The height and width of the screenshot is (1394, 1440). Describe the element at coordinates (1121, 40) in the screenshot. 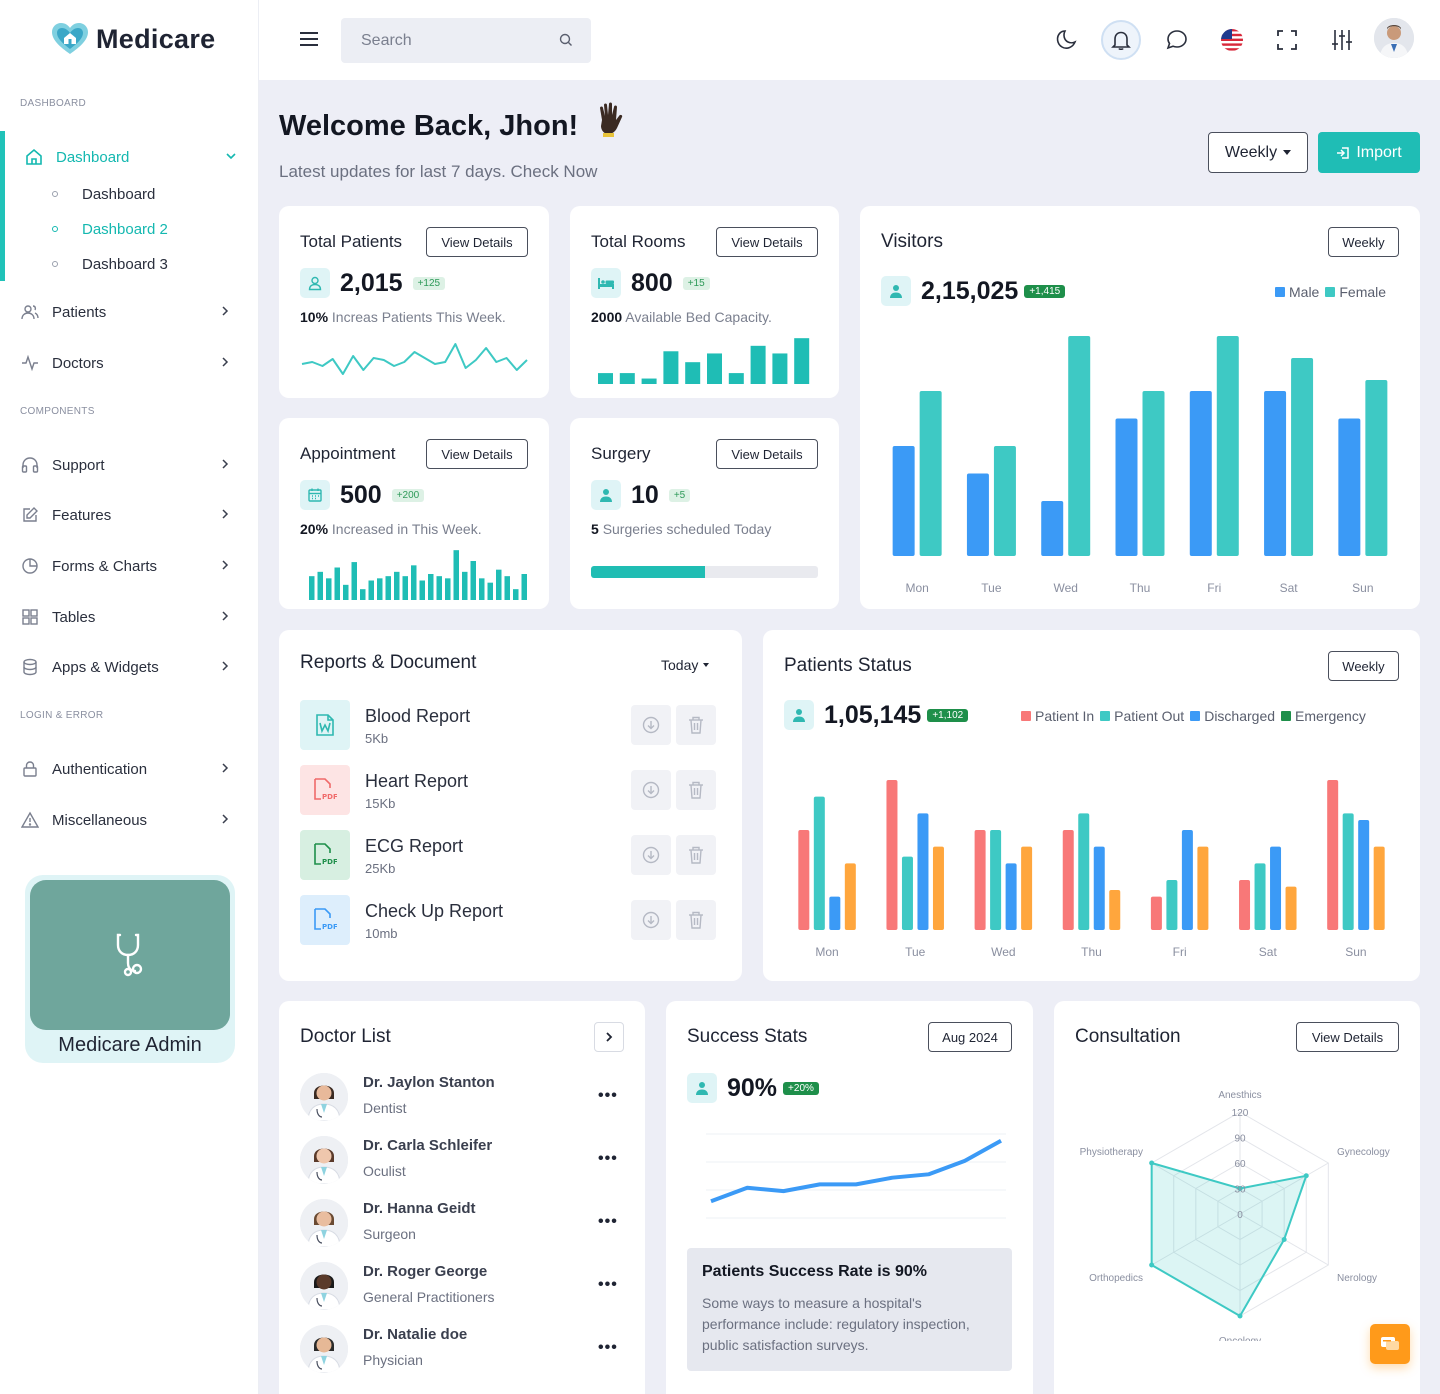

I see `bell-icon` at that location.